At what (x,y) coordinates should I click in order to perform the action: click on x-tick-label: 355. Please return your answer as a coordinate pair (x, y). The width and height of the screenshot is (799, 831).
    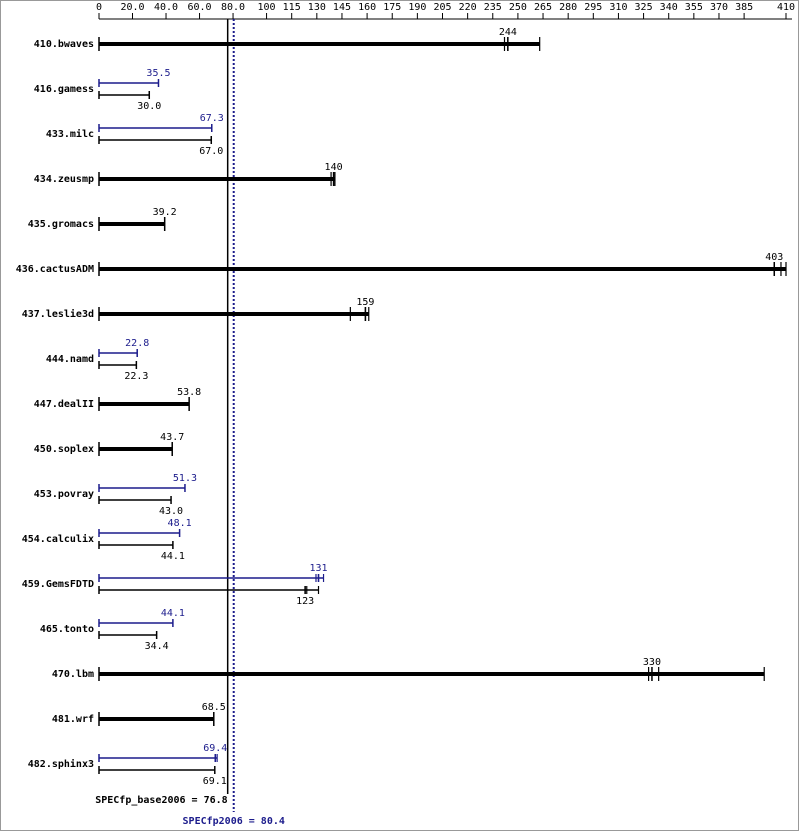
    Looking at the image, I should click on (694, 7).